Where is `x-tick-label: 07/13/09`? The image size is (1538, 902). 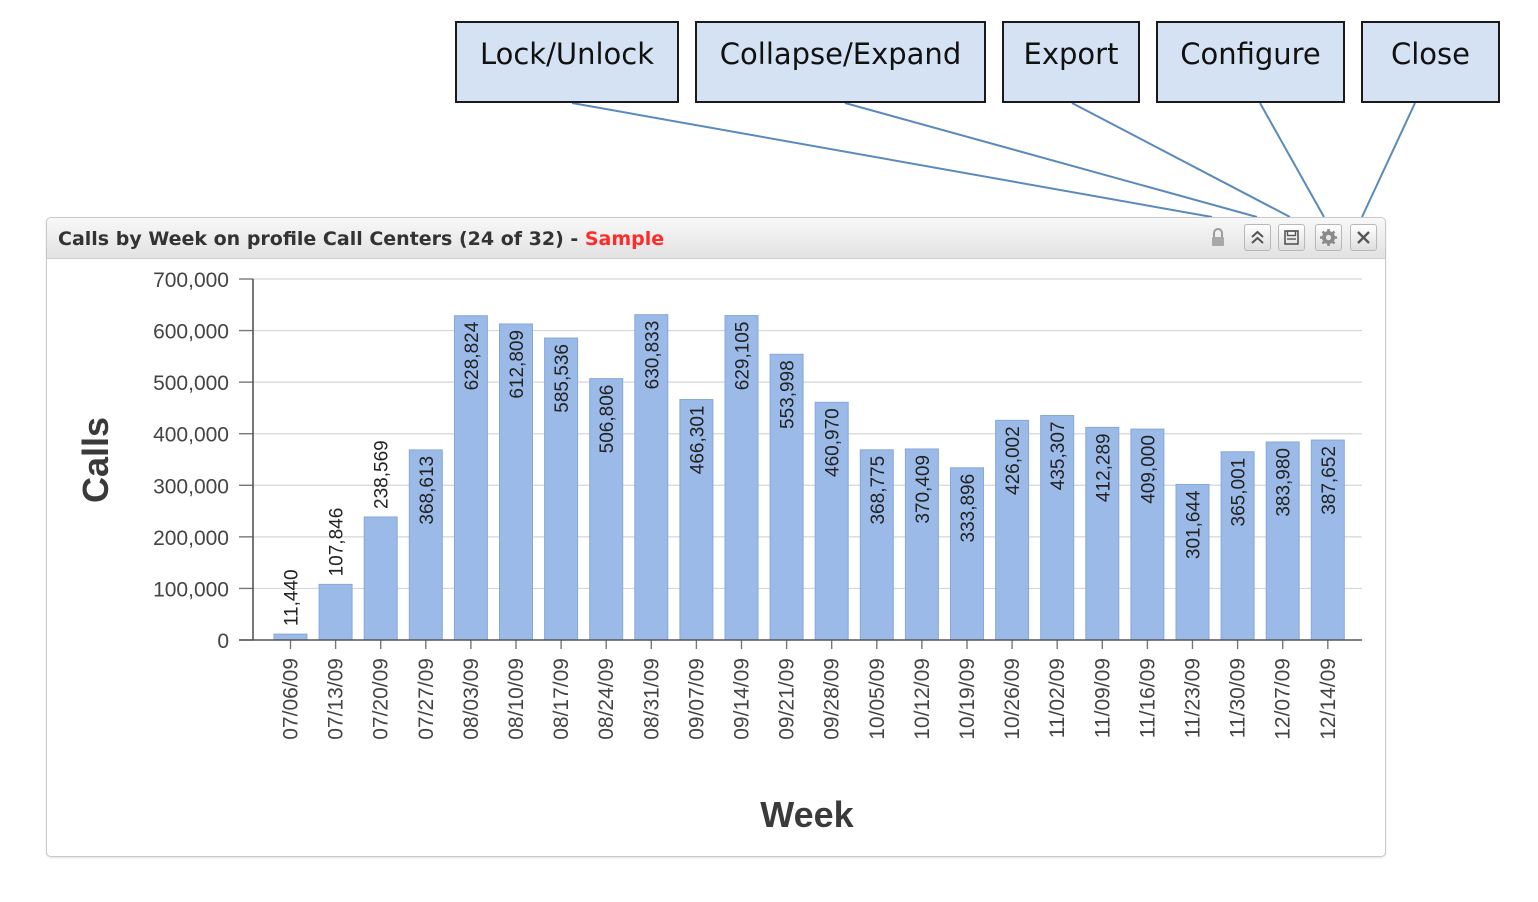 x-tick-label: 07/13/09 is located at coordinates (336, 699).